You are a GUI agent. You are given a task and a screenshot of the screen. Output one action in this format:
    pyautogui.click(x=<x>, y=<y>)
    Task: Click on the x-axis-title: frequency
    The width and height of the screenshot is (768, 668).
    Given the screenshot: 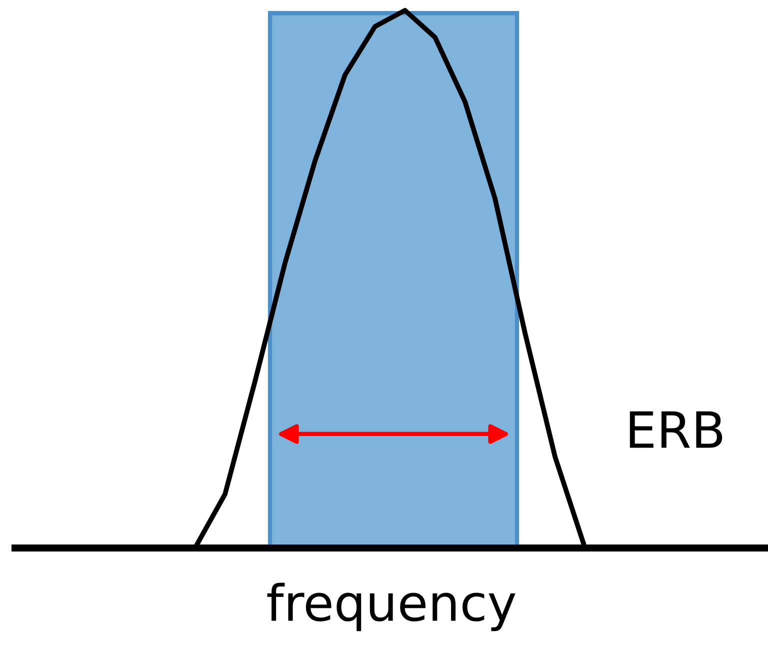 What is the action you would take?
    pyautogui.click(x=391, y=607)
    